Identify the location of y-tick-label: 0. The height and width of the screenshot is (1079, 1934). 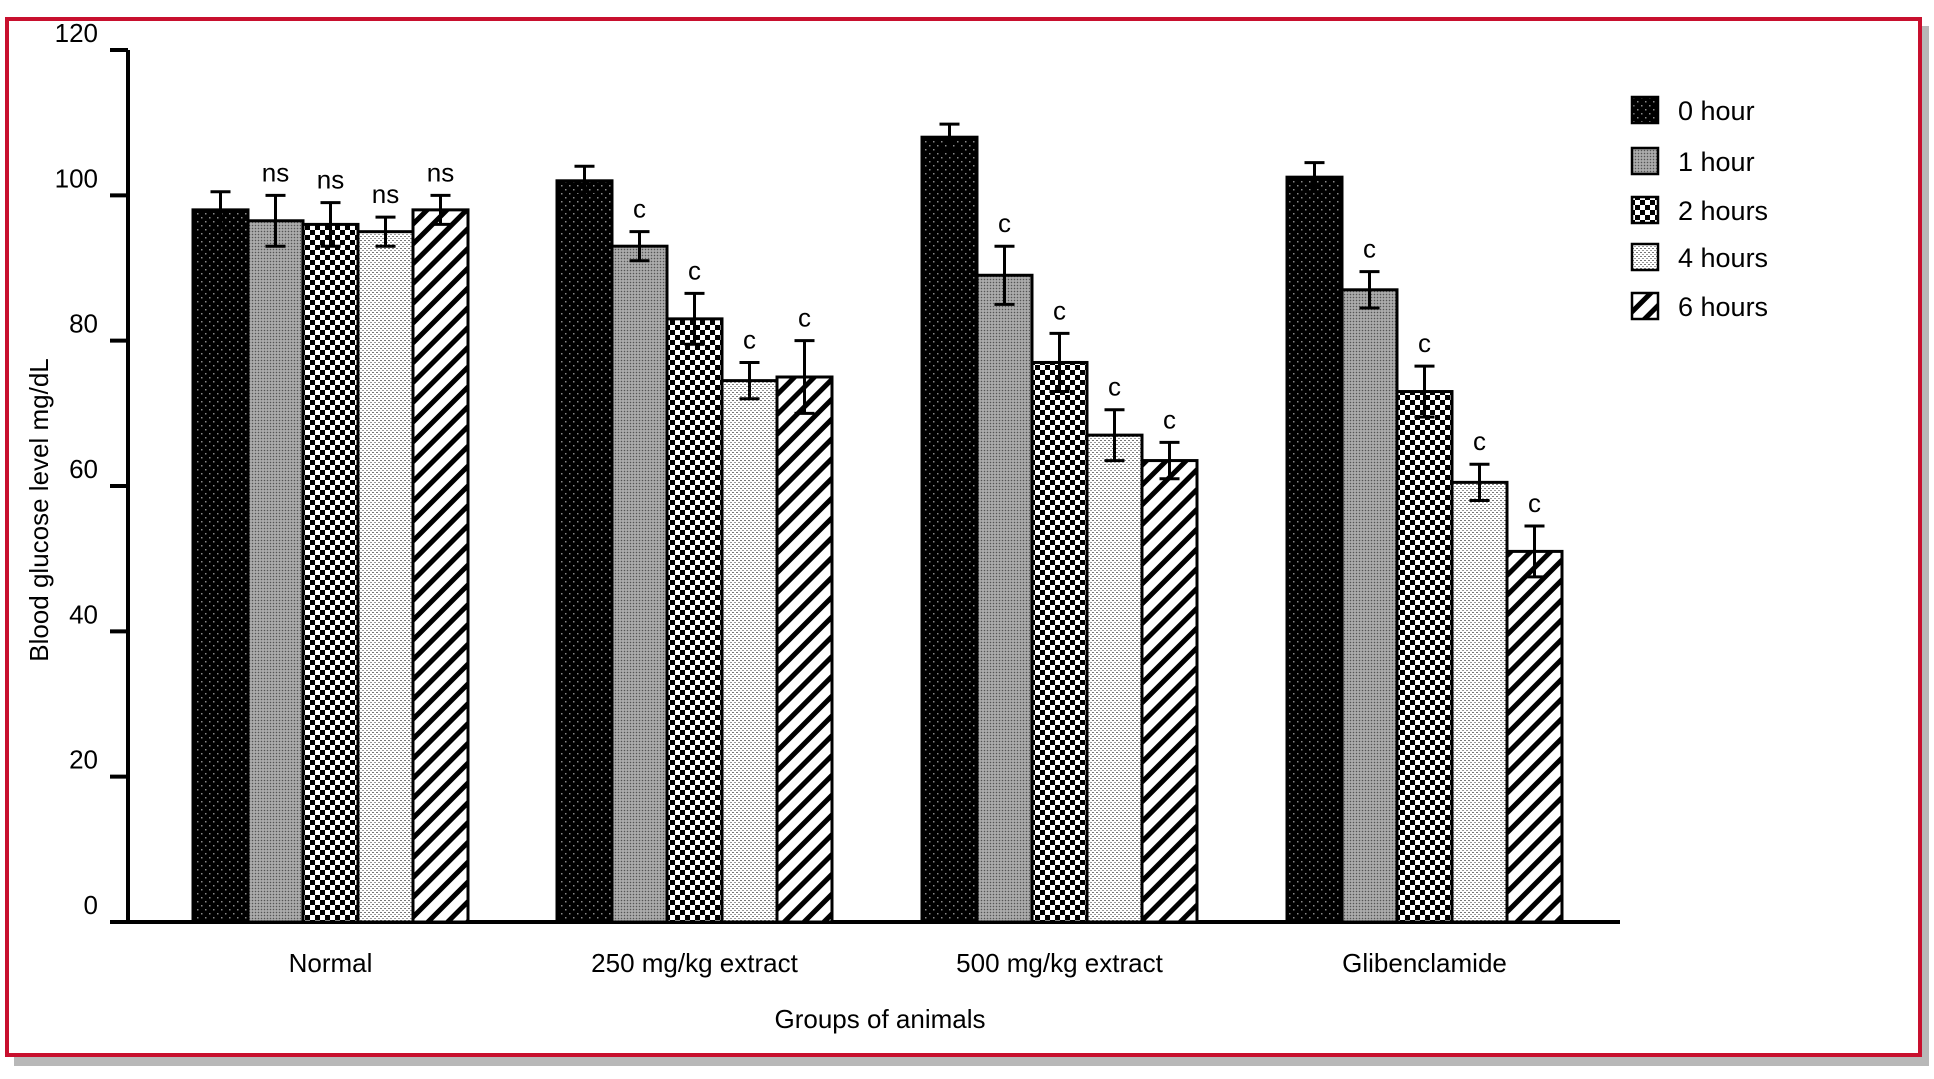
(91, 905).